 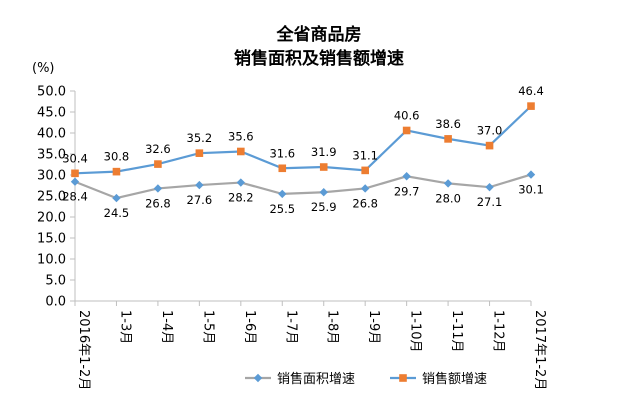 I want to click on y-tick-label: 35.0, so click(x=51, y=155).